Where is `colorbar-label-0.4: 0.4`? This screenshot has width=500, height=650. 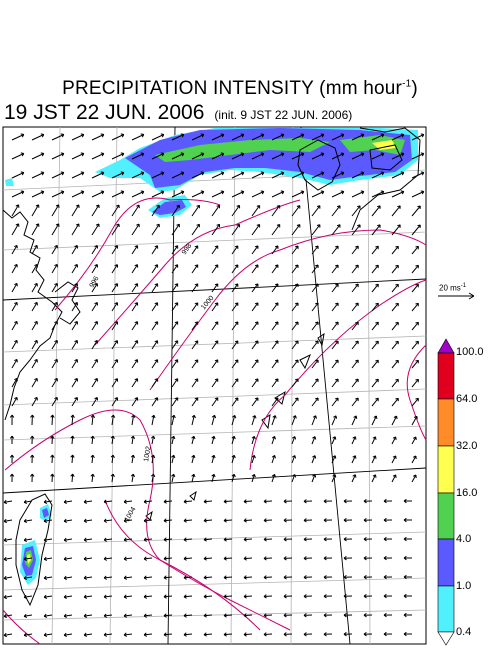 colorbar-label-0.4: 0.4 is located at coordinates (464, 632).